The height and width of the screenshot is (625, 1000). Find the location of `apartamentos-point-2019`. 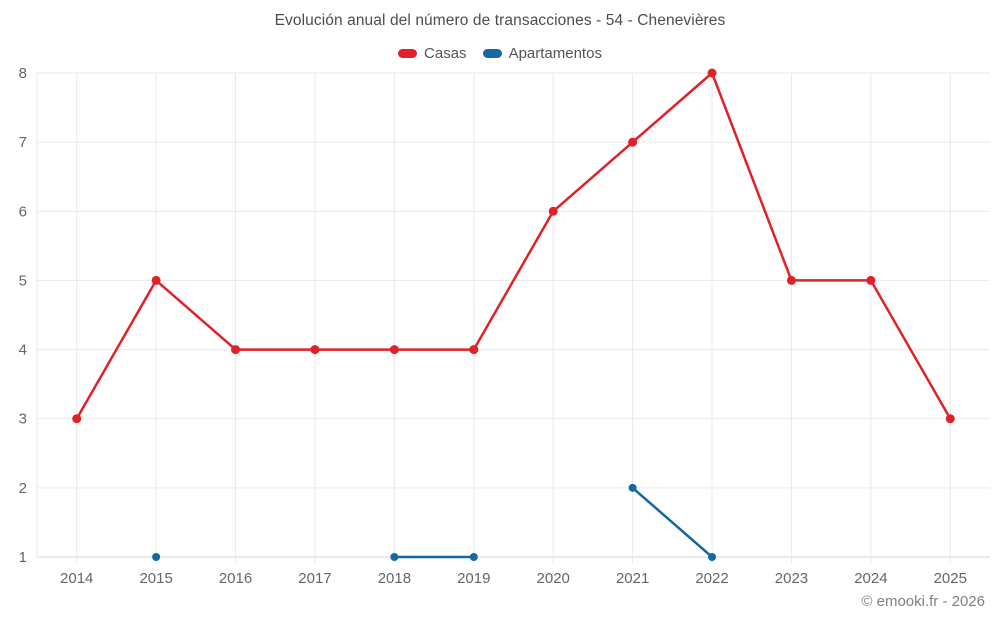

apartamentos-point-2019 is located at coordinates (473, 557).